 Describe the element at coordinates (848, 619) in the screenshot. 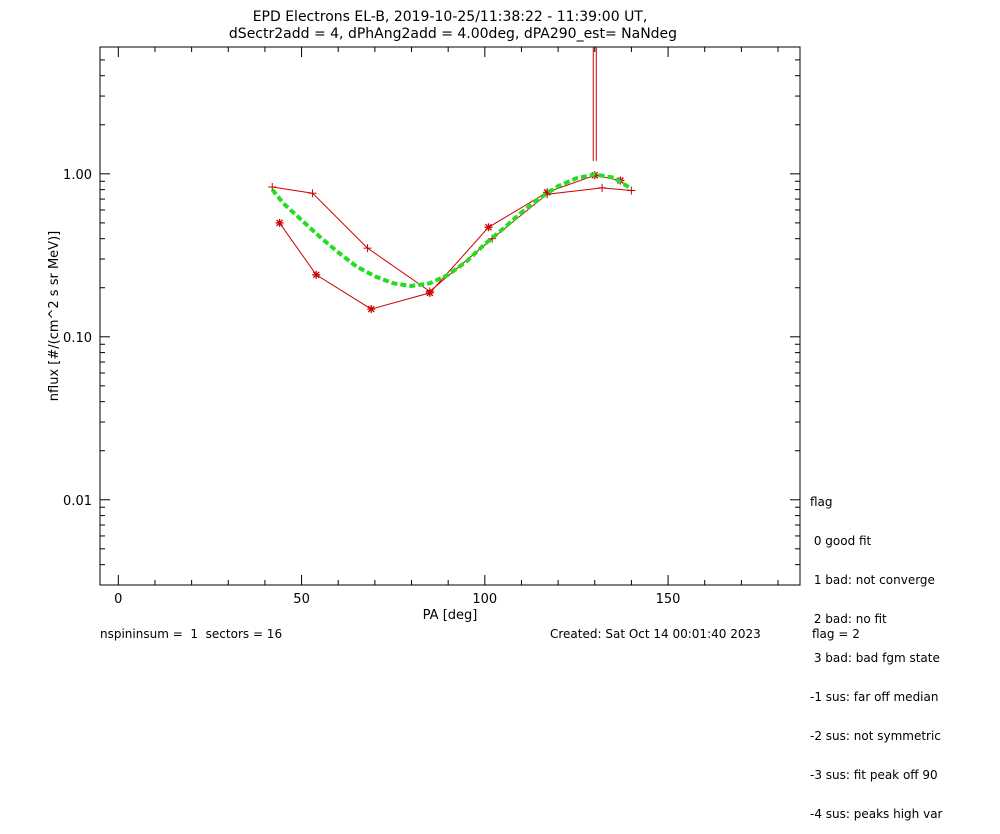

I see `flag-item: 2 bad: no fit` at that location.